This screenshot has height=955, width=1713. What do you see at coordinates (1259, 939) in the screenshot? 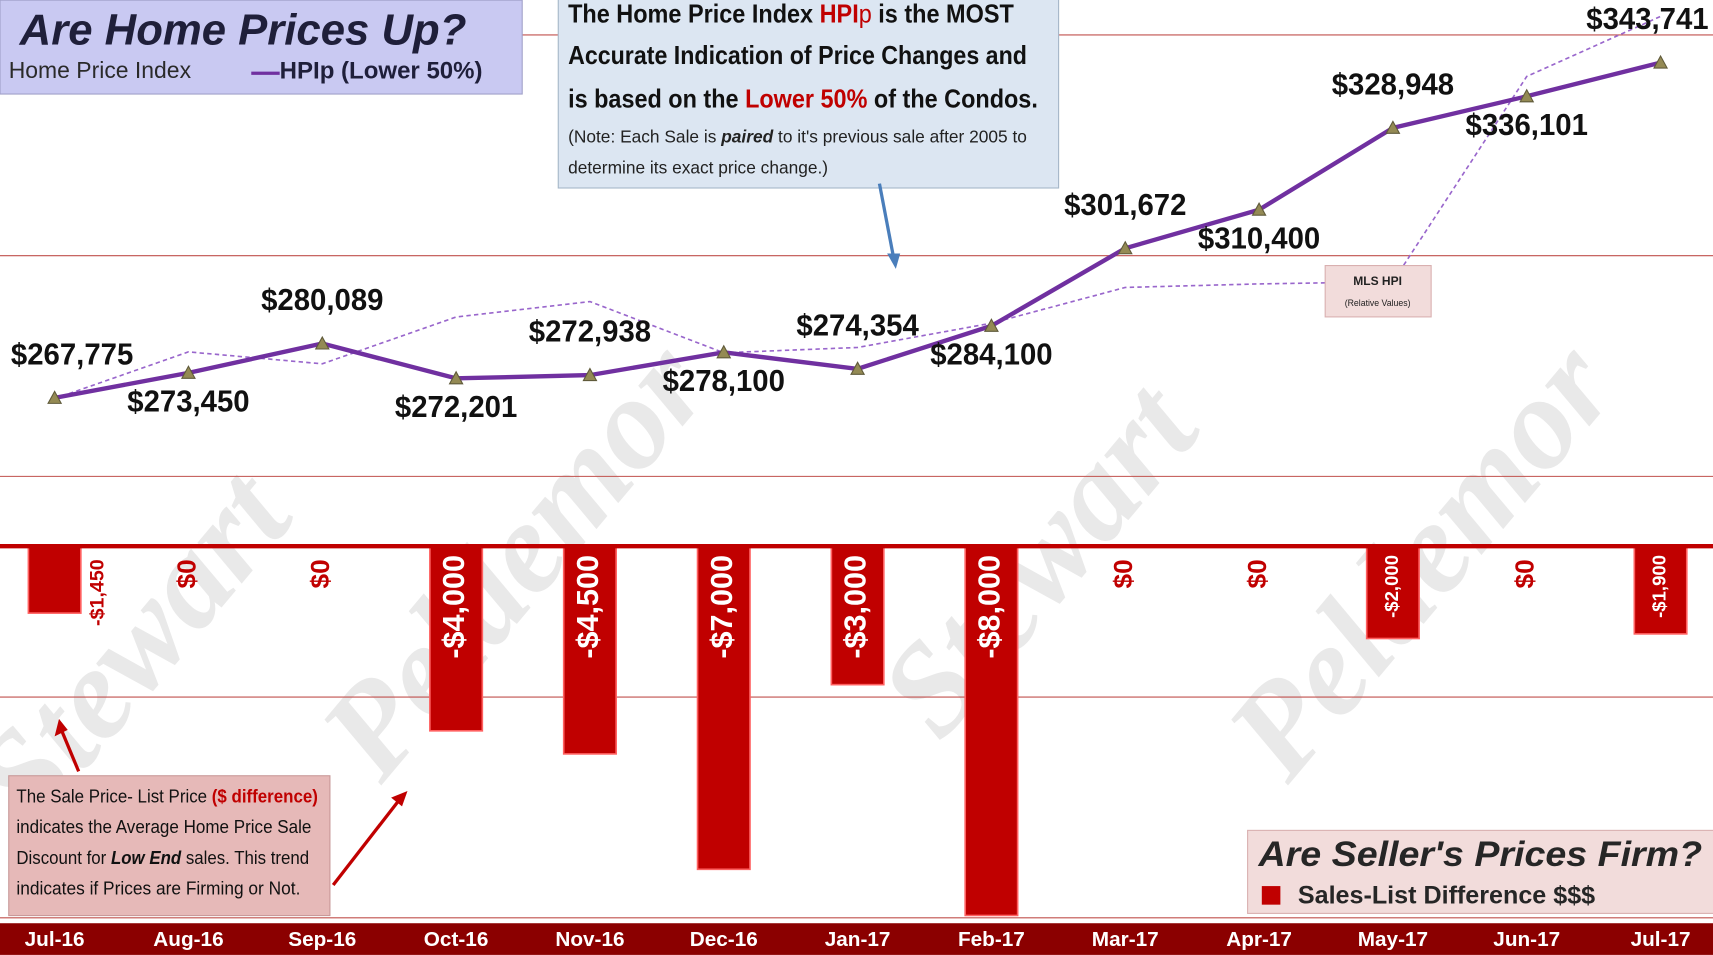
I see `x-tick-label: Apr-17` at bounding box center [1259, 939].